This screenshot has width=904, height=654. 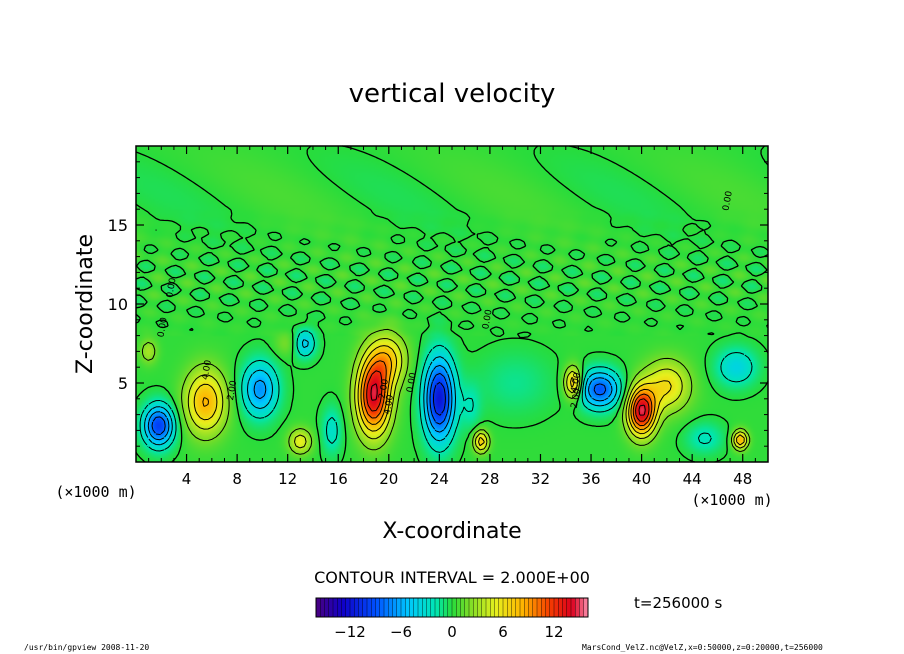 What do you see at coordinates (452, 632) in the screenshot?
I see `colorbar-tick-label: 0` at bounding box center [452, 632].